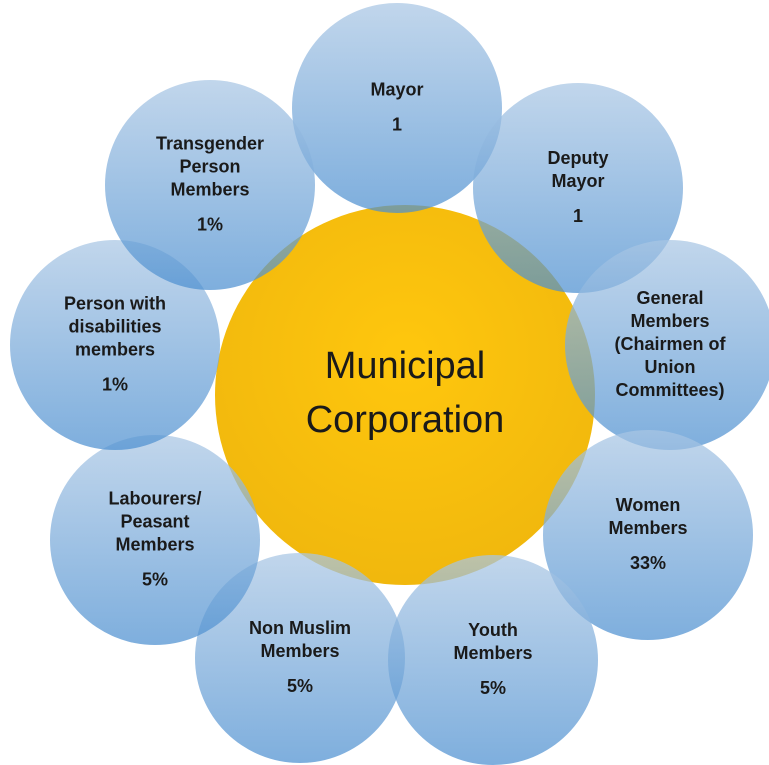 The width and height of the screenshot is (769, 765). I want to click on node-label: Non Muslim, so click(300, 628).